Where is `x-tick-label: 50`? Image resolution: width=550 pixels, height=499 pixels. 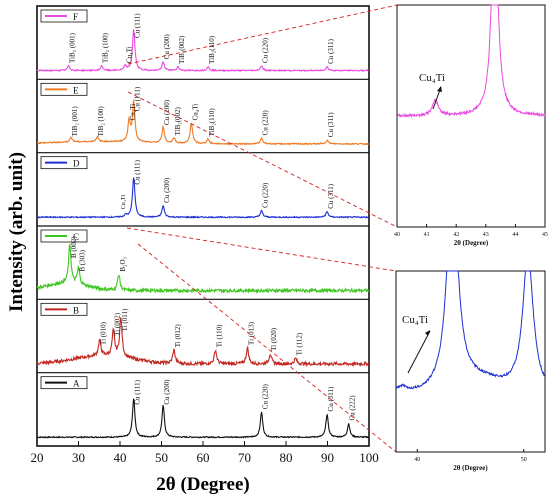 x-tick-label: 50 is located at coordinates (161, 457).